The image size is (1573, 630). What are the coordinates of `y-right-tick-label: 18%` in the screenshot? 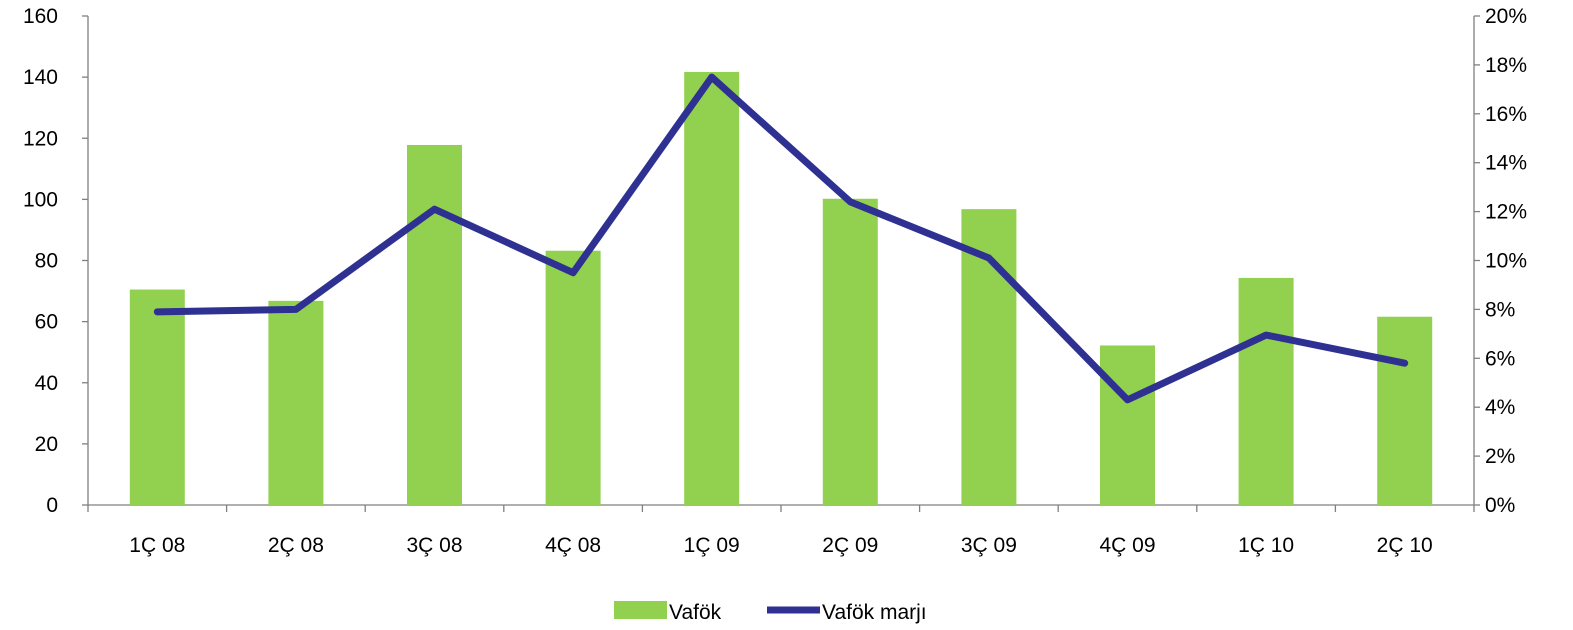 It's located at (1506, 65).